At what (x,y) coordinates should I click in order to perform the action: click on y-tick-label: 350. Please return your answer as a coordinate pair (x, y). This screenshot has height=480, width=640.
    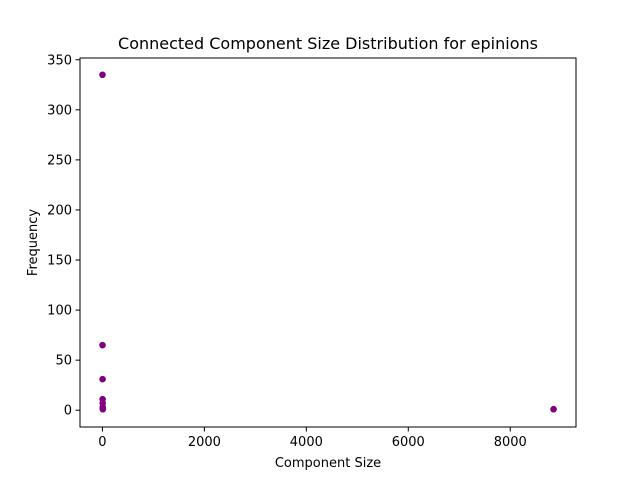
    Looking at the image, I should click on (59, 60).